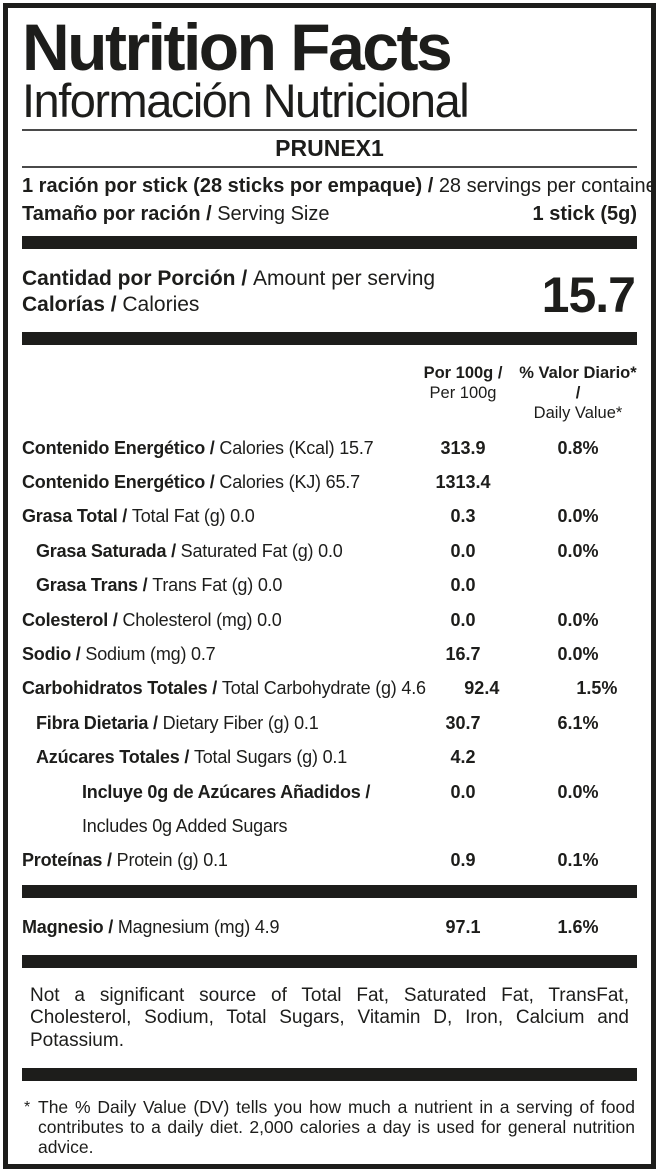 Image resolution: width=659 pixels, height=1172 pixels. What do you see at coordinates (99, 722) in the screenshot?
I see `nutrient-label-spanish: Fibra Dietaria /` at bounding box center [99, 722].